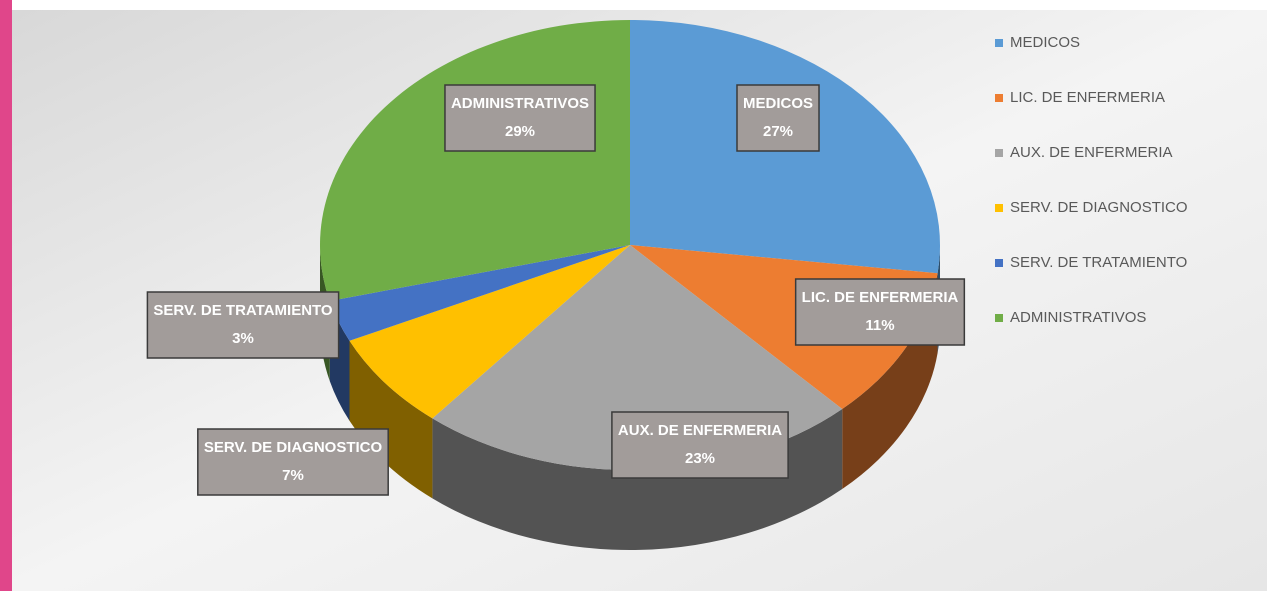 This screenshot has height=591, width=1267. I want to click on label-category: MEDICOS, so click(778, 103).